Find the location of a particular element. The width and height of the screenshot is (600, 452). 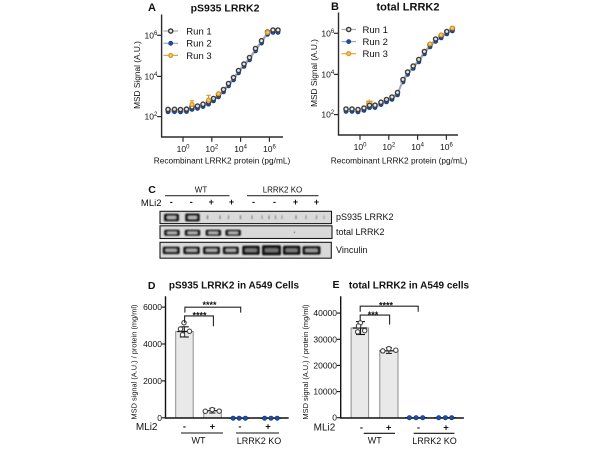

svg-text: 30000 is located at coordinates (325, 339).